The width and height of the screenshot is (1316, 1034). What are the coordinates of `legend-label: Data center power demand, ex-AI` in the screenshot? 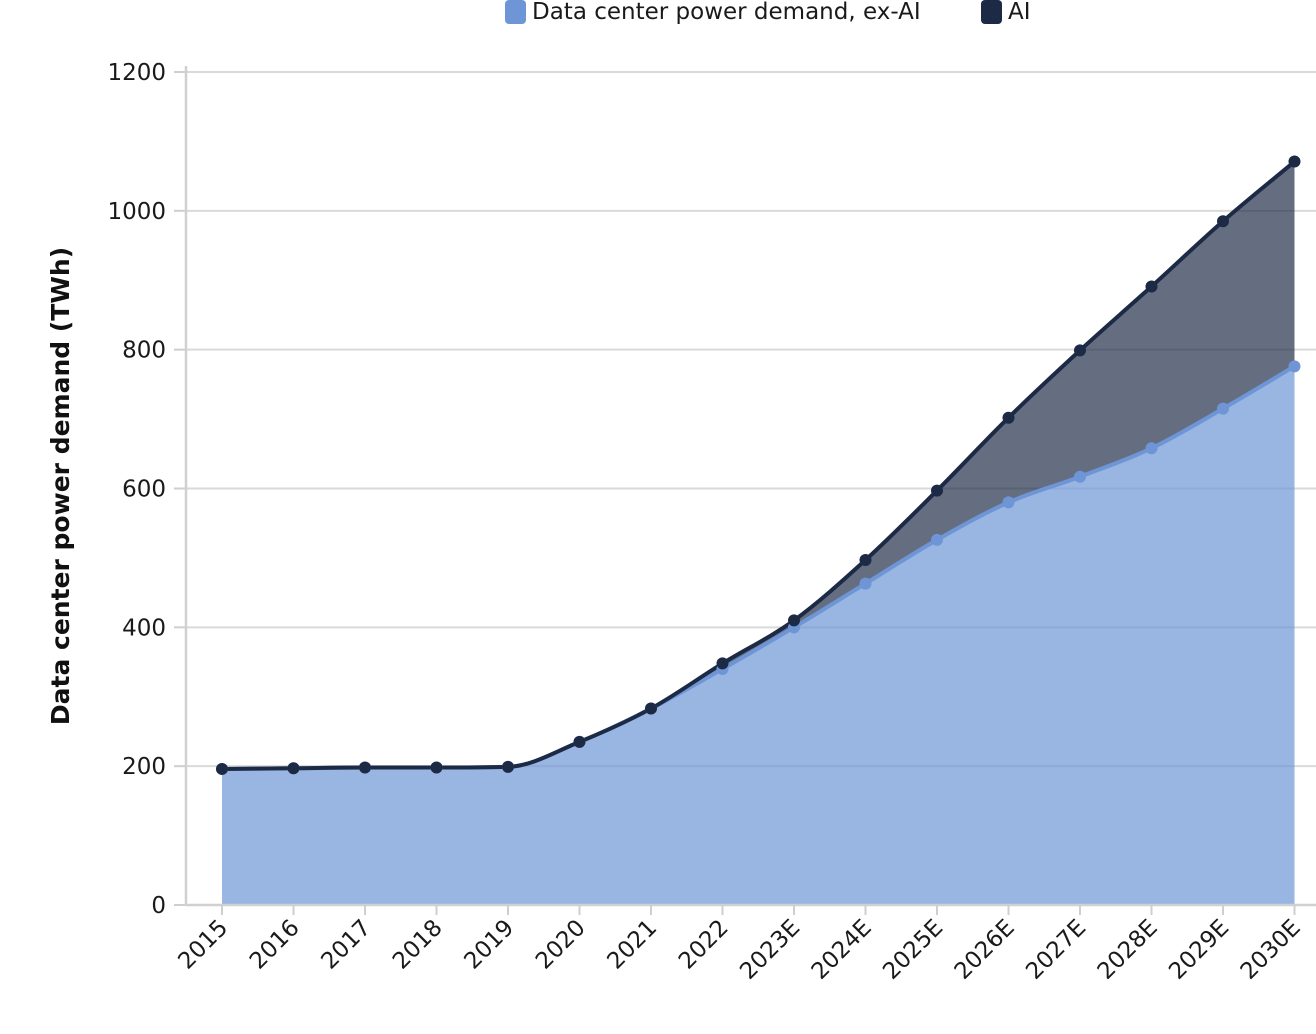 It's located at (726, 12).